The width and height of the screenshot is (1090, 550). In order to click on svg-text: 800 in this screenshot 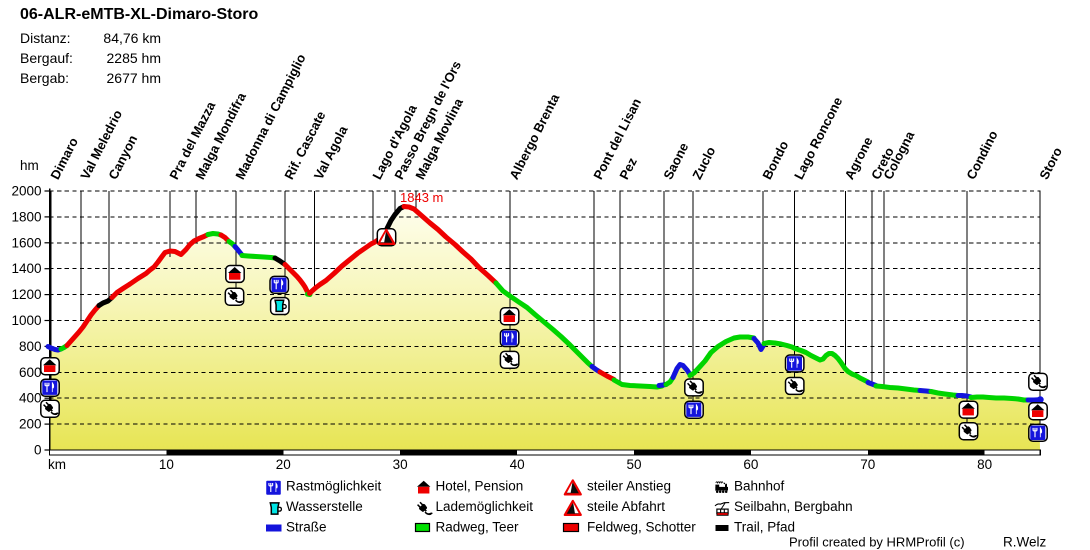, I will do `click(30, 346)`.